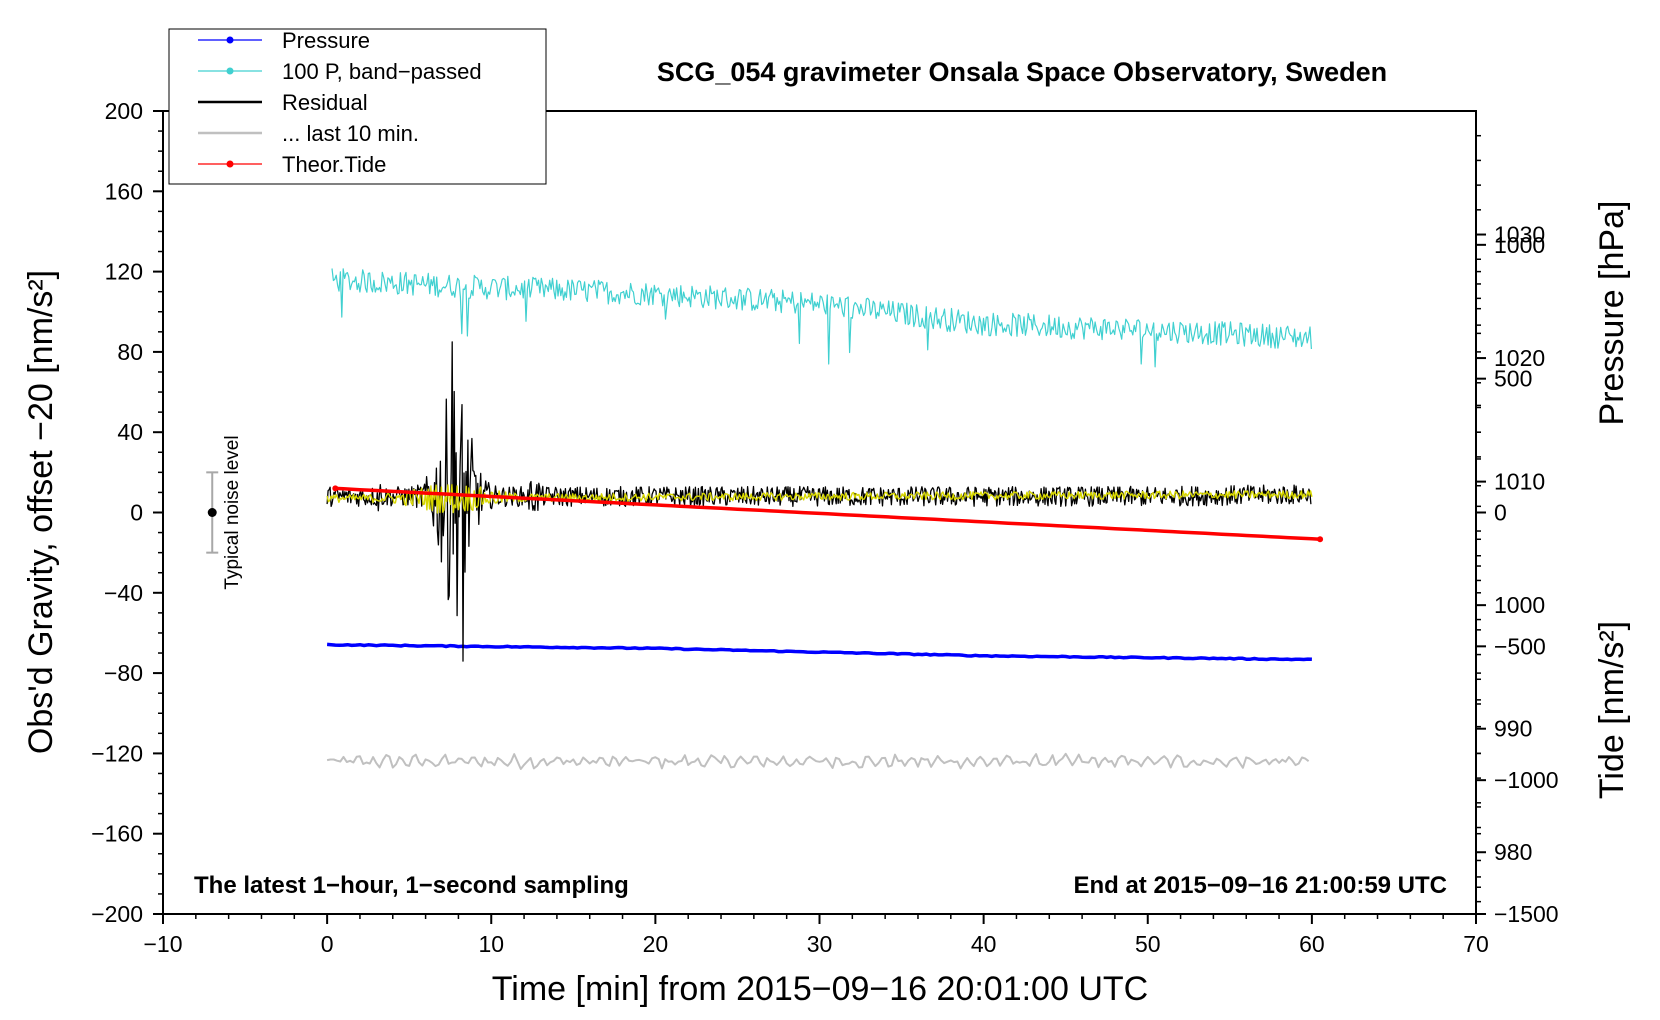 The image size is (1660, 1020). I want to click on legend-label: Theor.Tide, so click(334, 164).